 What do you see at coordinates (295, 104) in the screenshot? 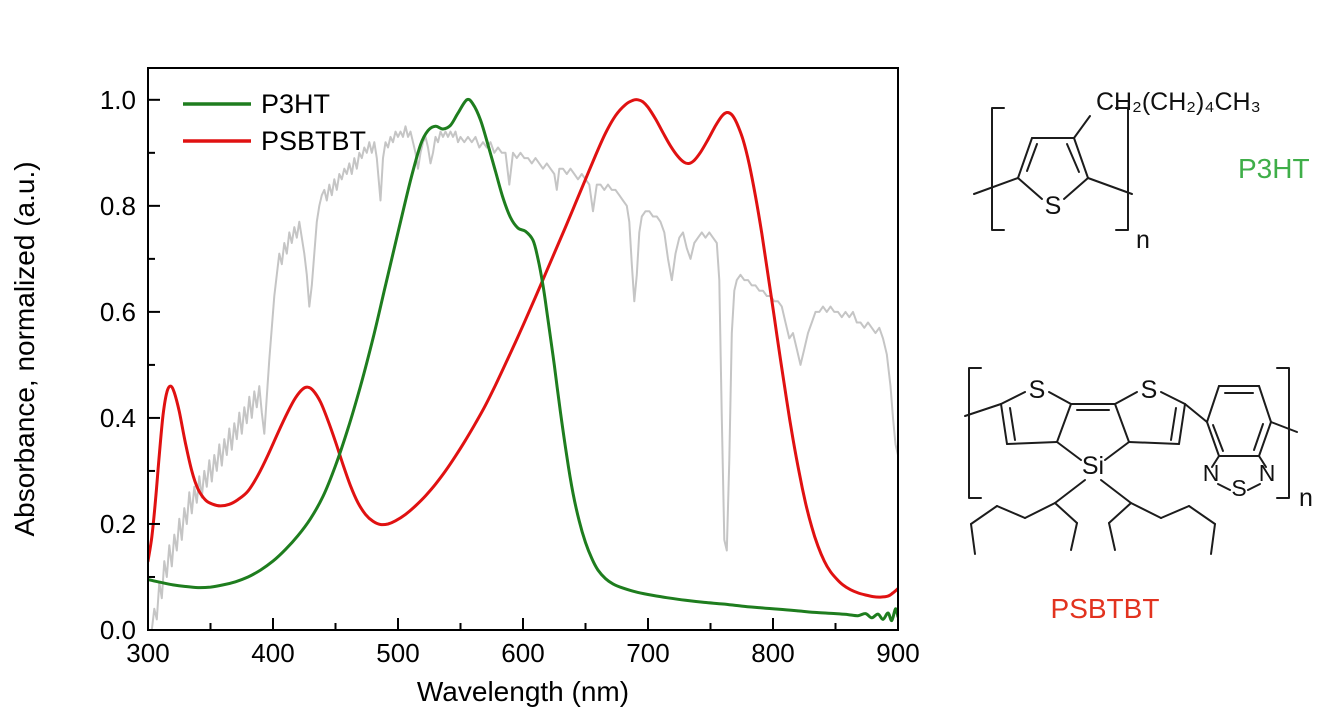
I see `legend-label-P3HT: P3HT` at bounding box center [295, 104].